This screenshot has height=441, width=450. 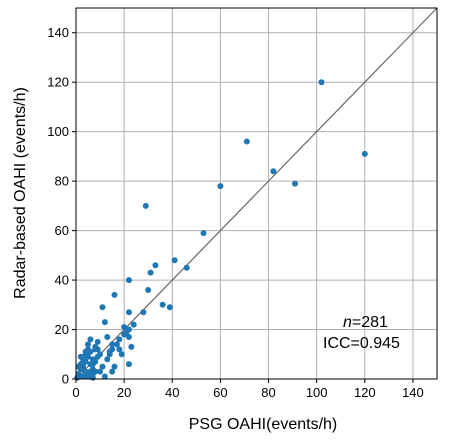 What do you see at coordinates (58, 32) in the screenshot?
I see `y-tick-label: 140` at bounding box center [58, 32].